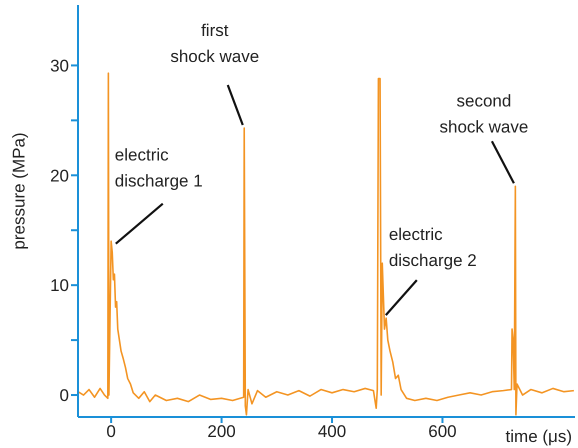  Describe the element at coordinates (221, 432) in the screenshot. I see `x-tick-label: 200` at that location.